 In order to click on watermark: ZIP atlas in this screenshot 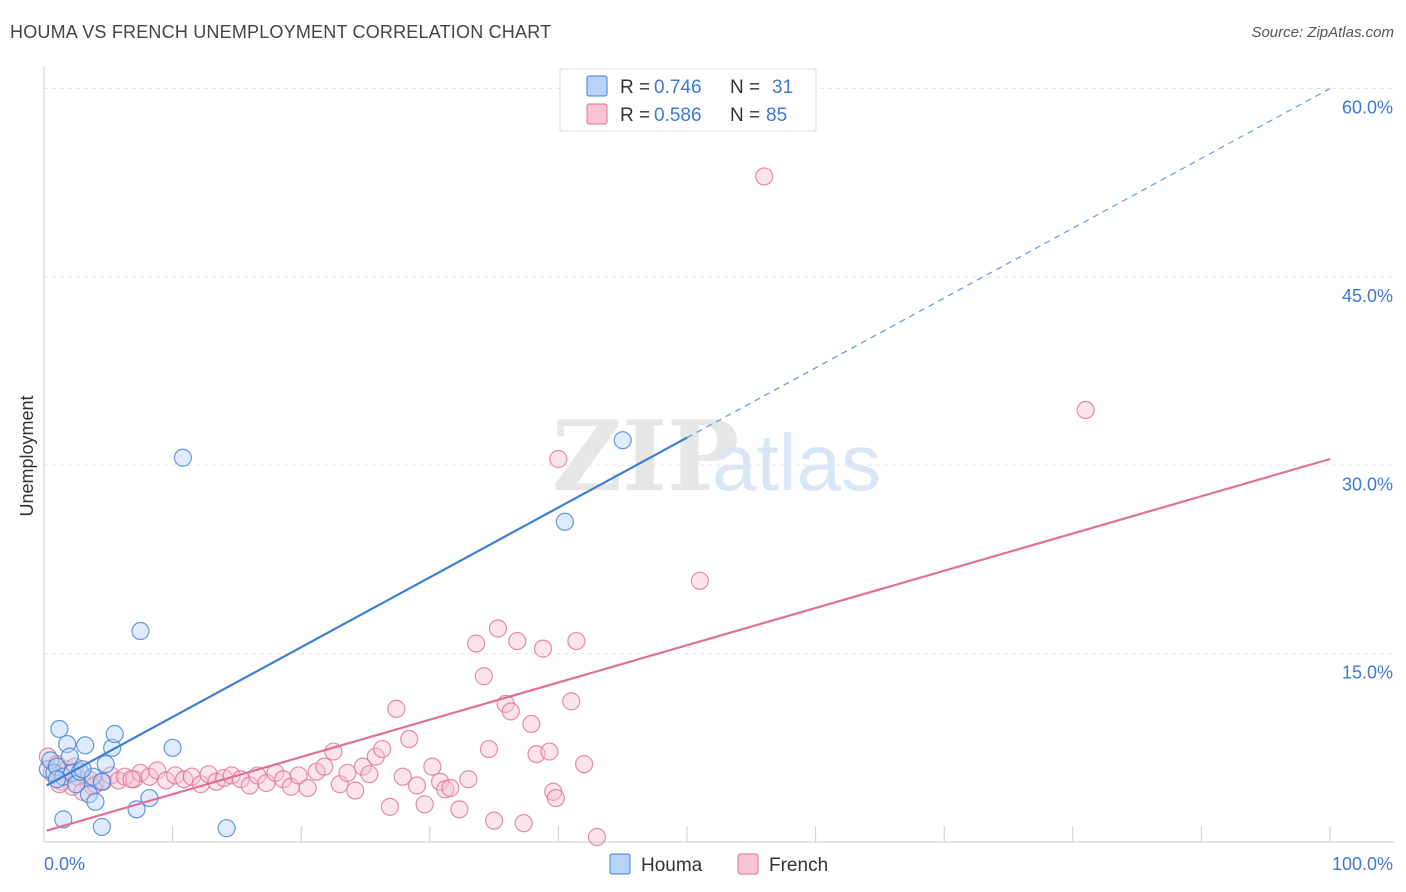, I will do `click(716, 456)`.